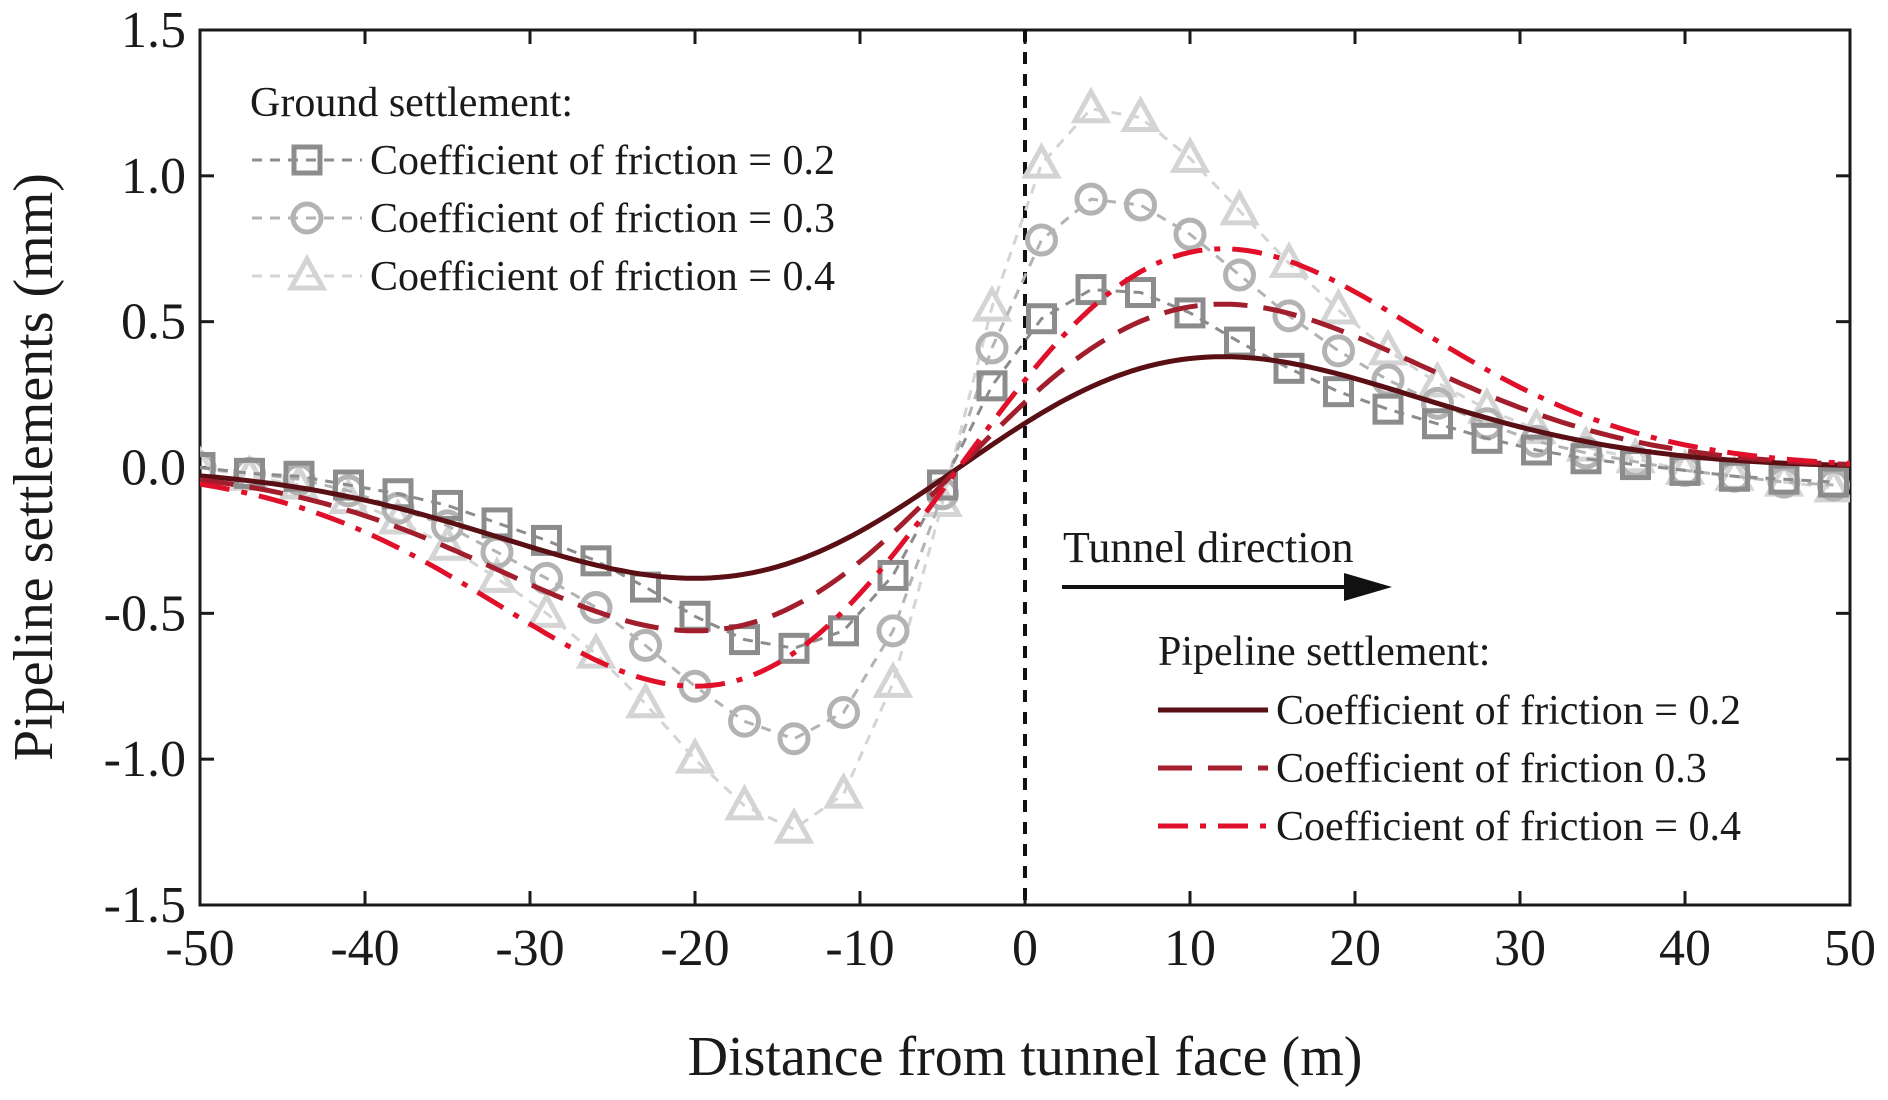 The width and height of the screenshot is (1888, 1100). I want to click on x-tick-label: -30, so click(529, 948).